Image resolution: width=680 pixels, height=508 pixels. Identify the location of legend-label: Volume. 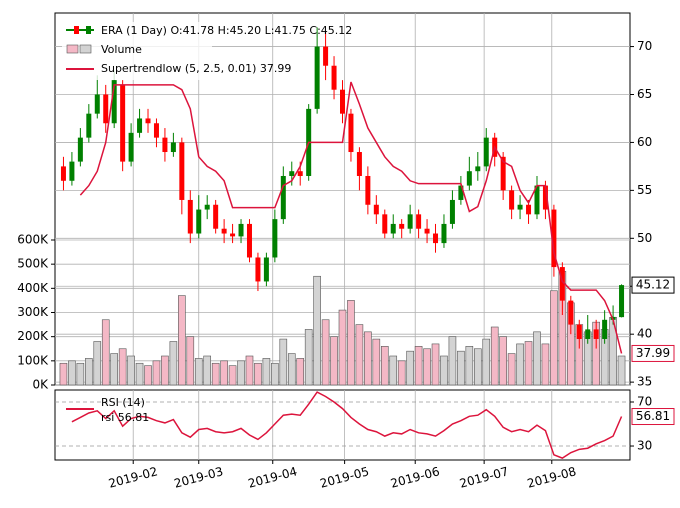
(121, 49).